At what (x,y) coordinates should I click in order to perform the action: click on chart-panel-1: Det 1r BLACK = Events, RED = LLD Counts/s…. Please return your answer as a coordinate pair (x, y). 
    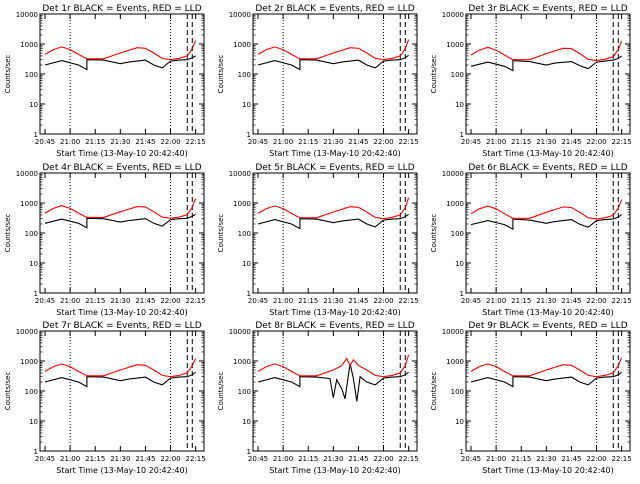
    Looking at the image, I should click on (105, 81).